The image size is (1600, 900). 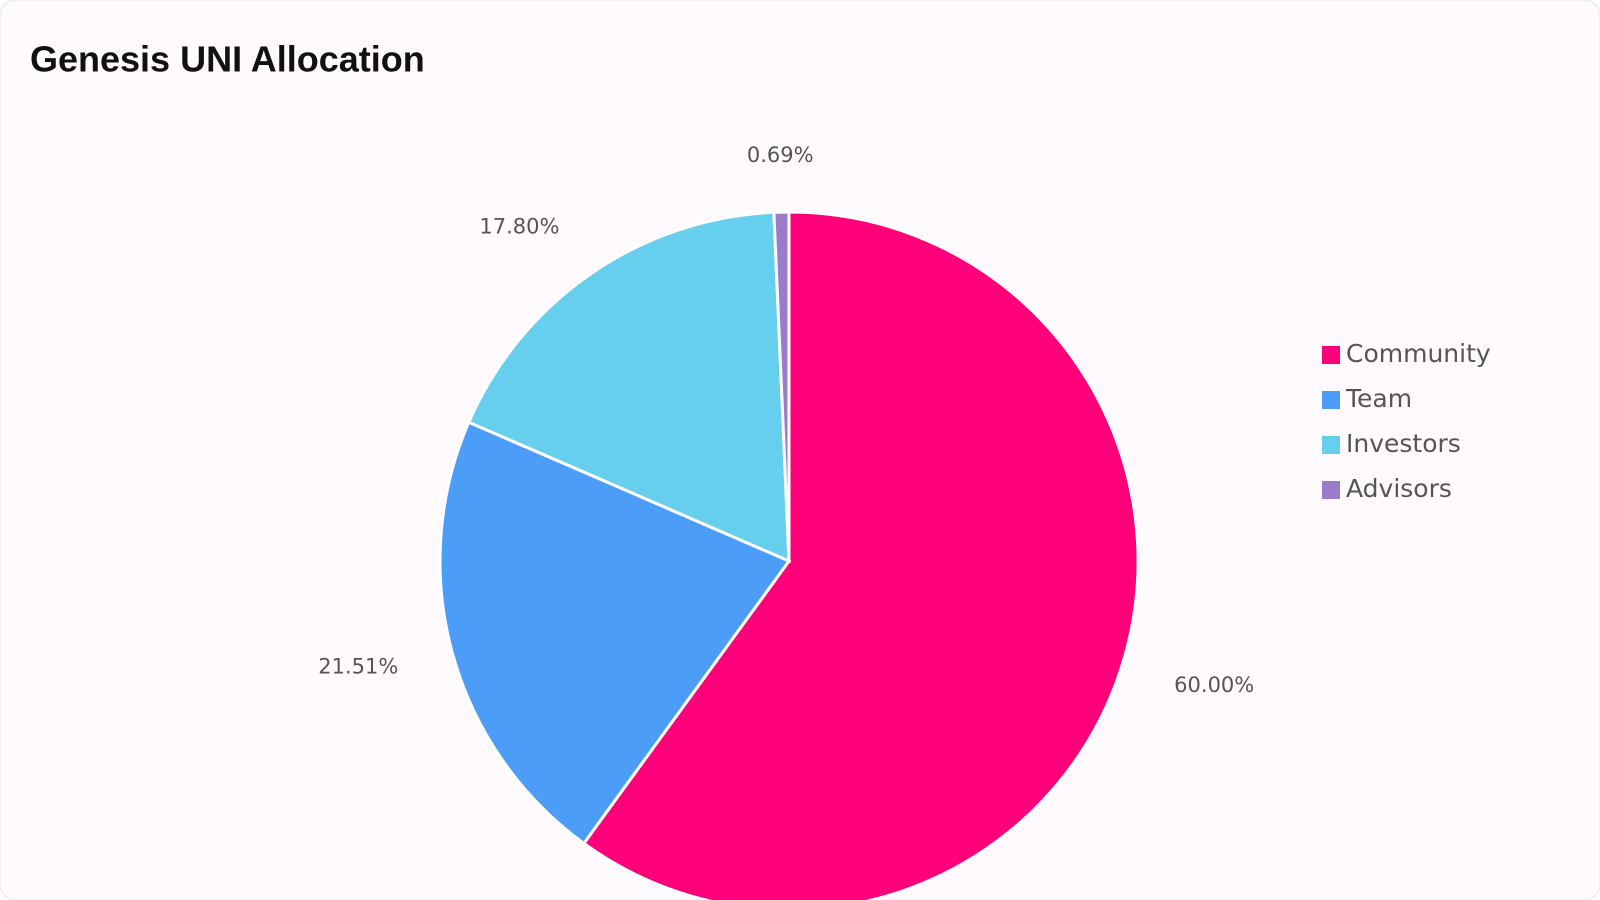 What do you see at coordinates (1403, 443) in the screenshot?
I see `legend-label: Investors` at bounding box center [1403, 443].